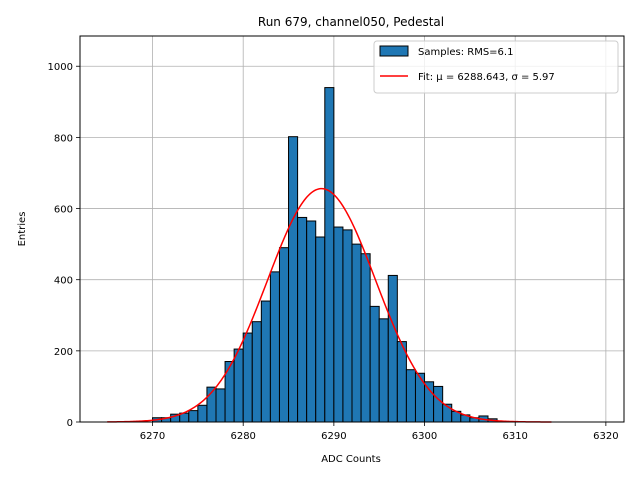 Image resolution: width=640 pixels, height=480 pixels. What do you see at coordinates (64, 245) in the screenshot?
I see `y-ticks: 0 200 400 600 800 1000` at bounding box center [64, 245].